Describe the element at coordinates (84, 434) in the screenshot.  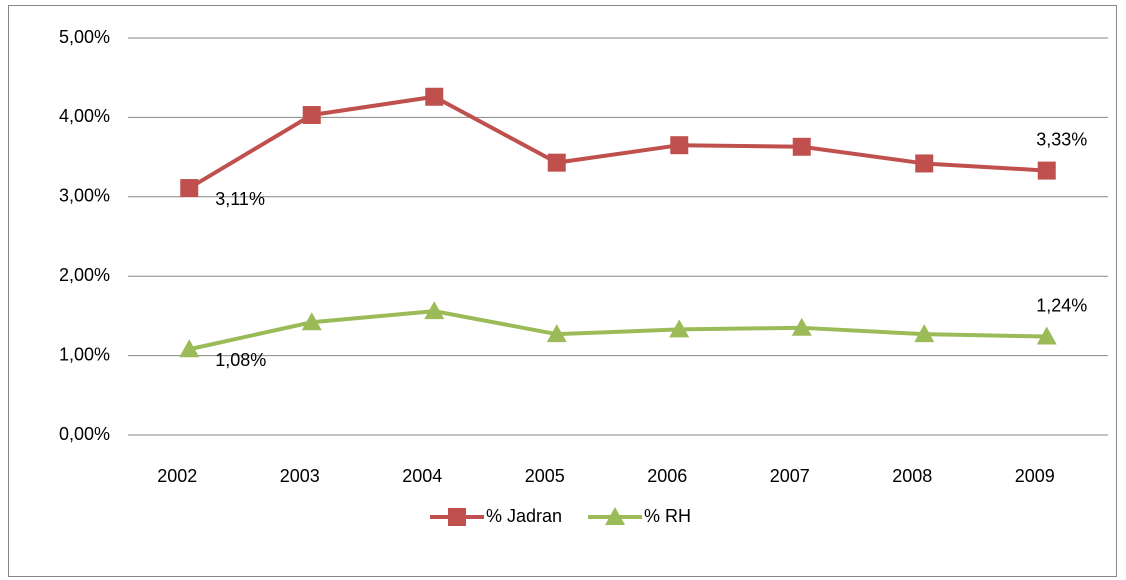
I see `y-tick-label: 0,00%` at that location.